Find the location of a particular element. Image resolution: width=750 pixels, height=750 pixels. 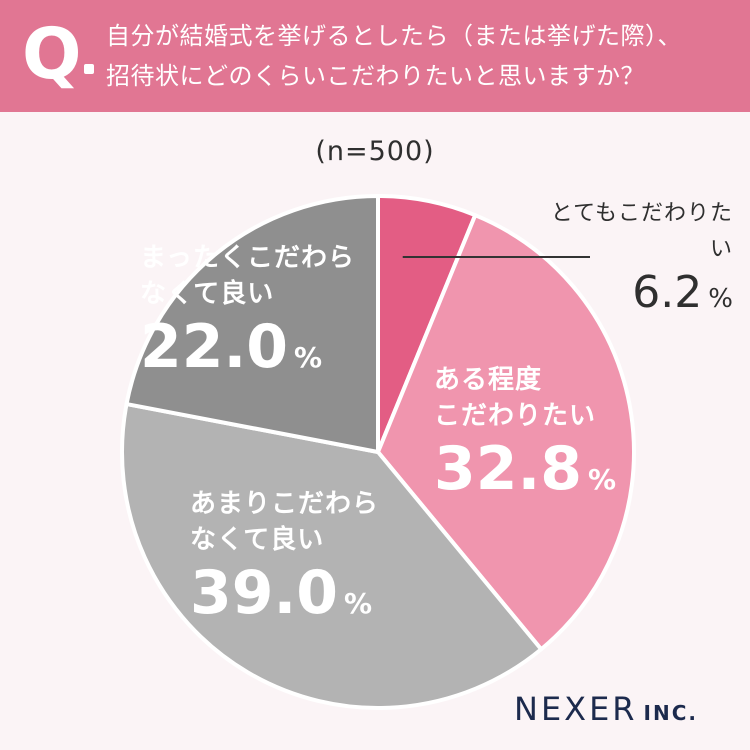

brand-name: NEXER is located at coordinates (576, 709).